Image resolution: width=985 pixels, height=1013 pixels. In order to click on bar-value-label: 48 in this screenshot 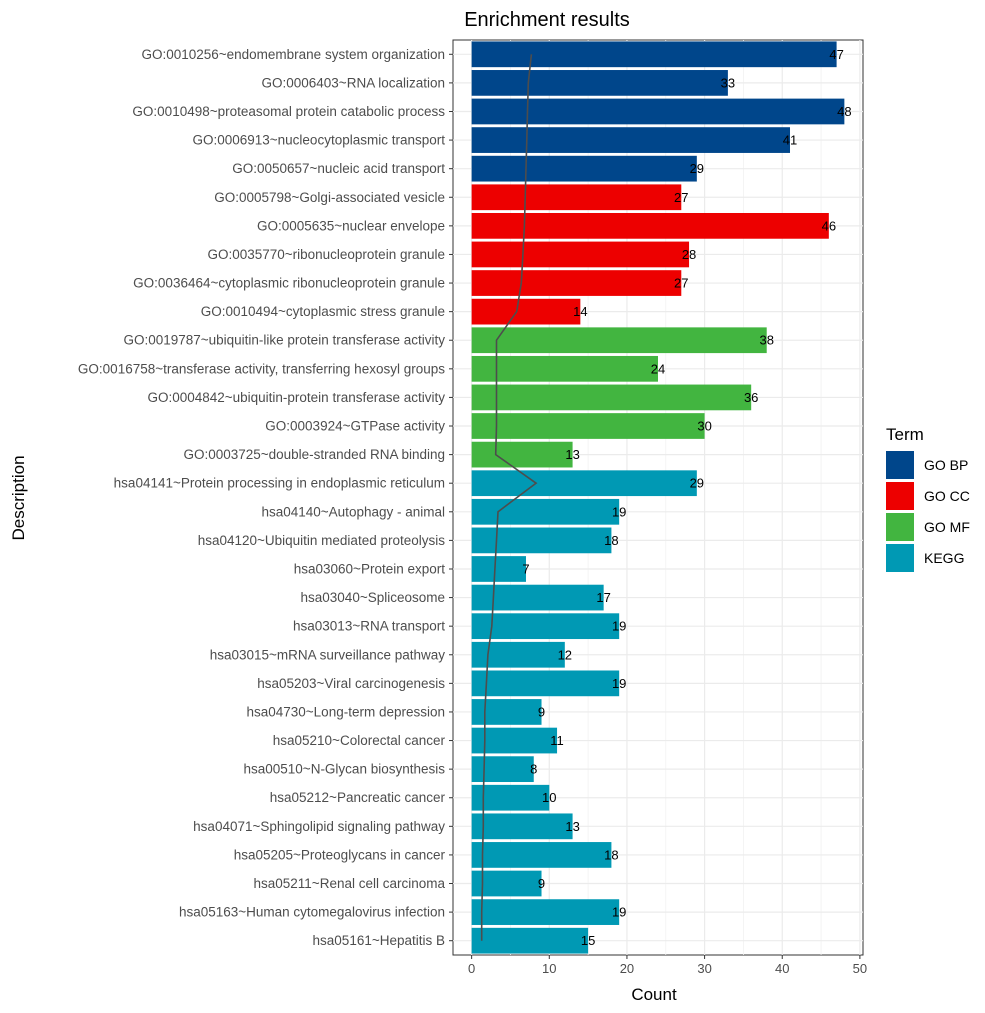, I will do `click(844, 111)`.